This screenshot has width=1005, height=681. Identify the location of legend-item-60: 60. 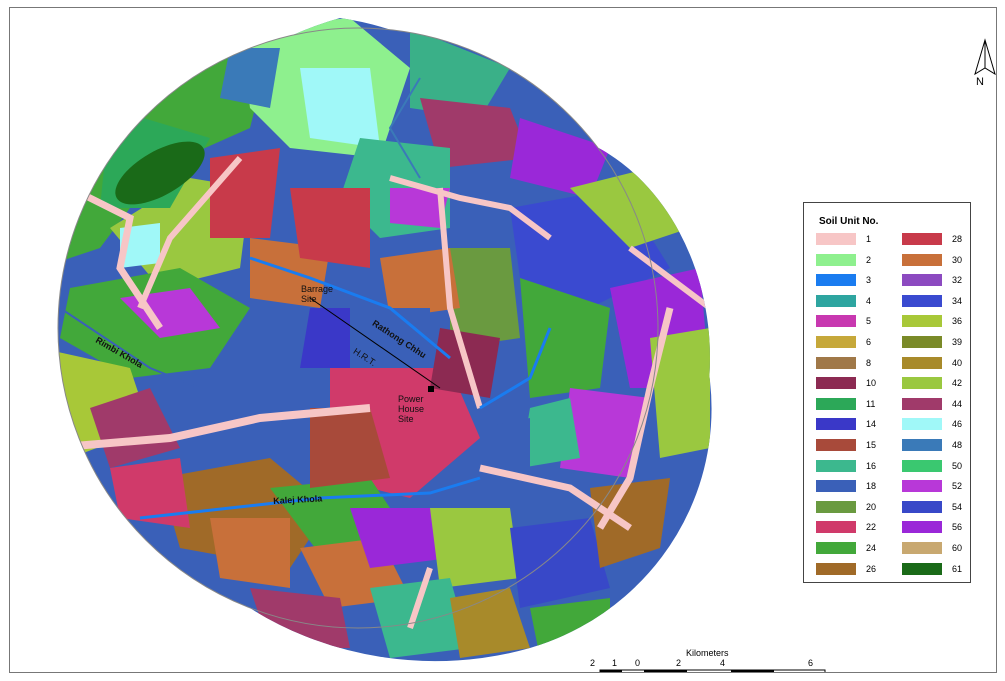
(942, 549).